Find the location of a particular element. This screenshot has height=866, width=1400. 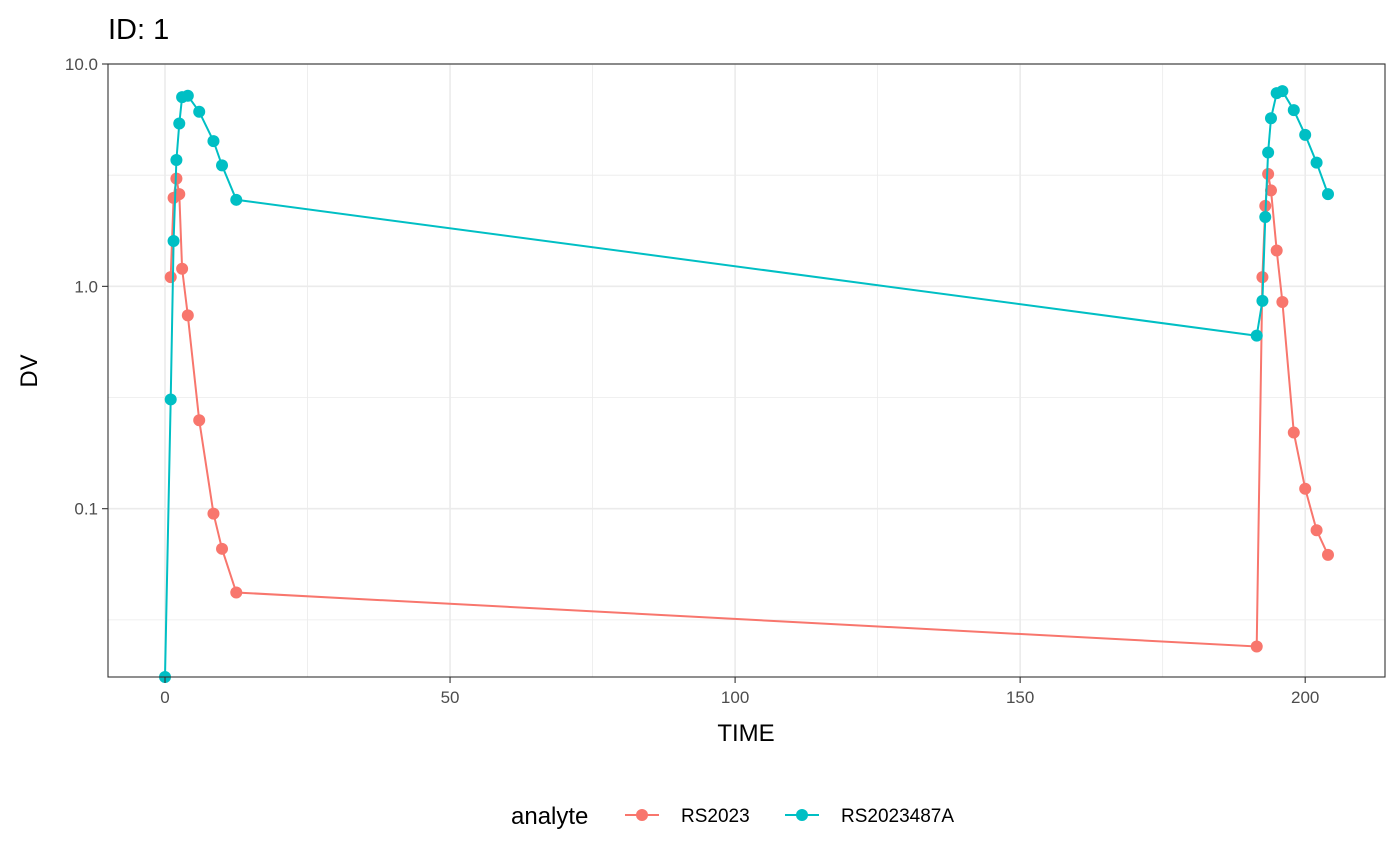

legend-title: analyte is located at coordinates (549, 816).